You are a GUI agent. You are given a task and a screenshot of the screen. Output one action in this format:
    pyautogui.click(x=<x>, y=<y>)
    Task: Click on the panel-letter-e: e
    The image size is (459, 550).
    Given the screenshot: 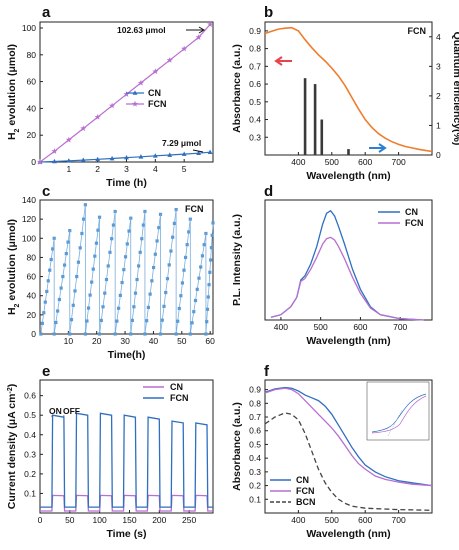 What is the action you would take?
    pyautogui.click(x=46, y=371)
    